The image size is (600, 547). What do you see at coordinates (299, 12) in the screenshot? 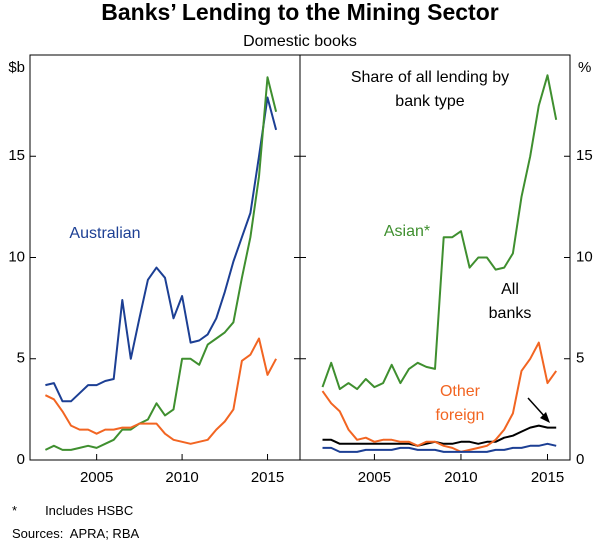
I see `chart-title: Banks’ Lending to the Mining Sector` at bounding box center [299, 12].